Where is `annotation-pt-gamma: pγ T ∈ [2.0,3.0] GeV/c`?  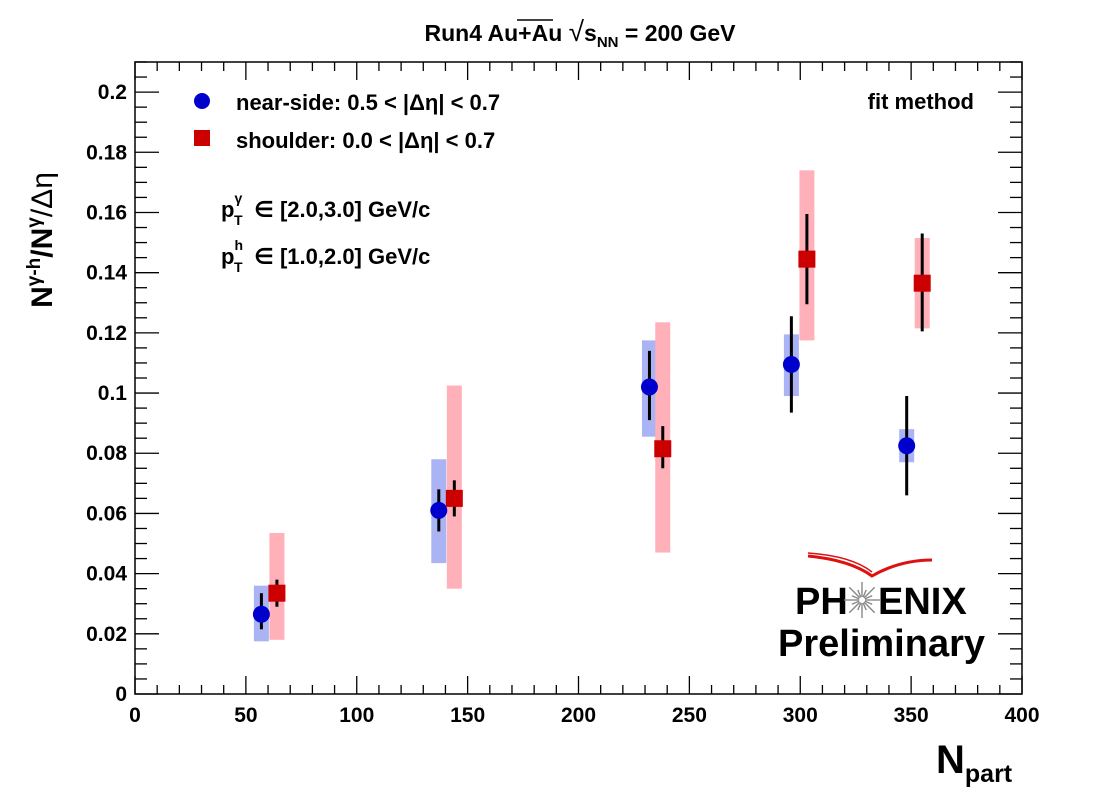
annotation-pt-gamma: pγ T ∈ [2.0,3.0] GeV/c is located at coordinates (325, 209).